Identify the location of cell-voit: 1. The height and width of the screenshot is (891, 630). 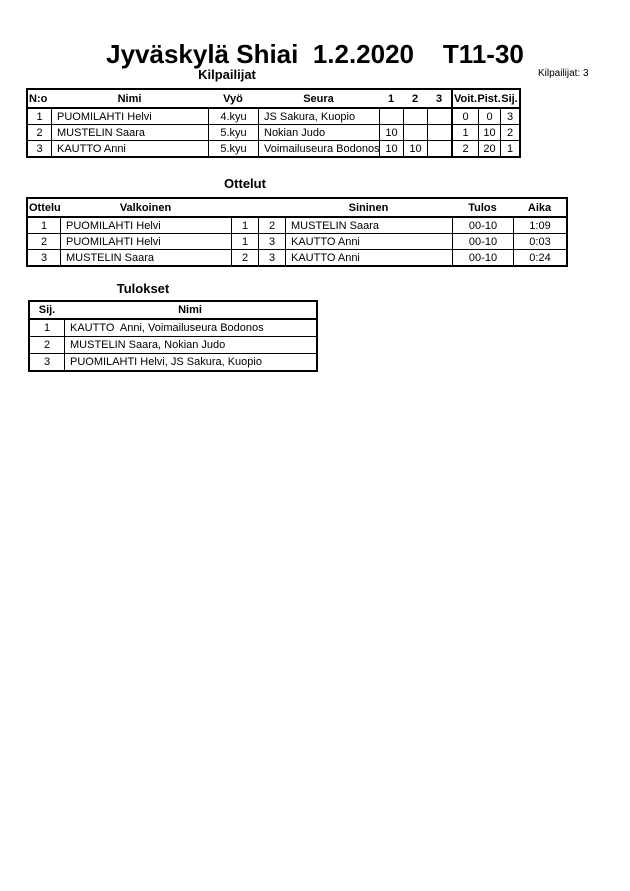
(464, 132).